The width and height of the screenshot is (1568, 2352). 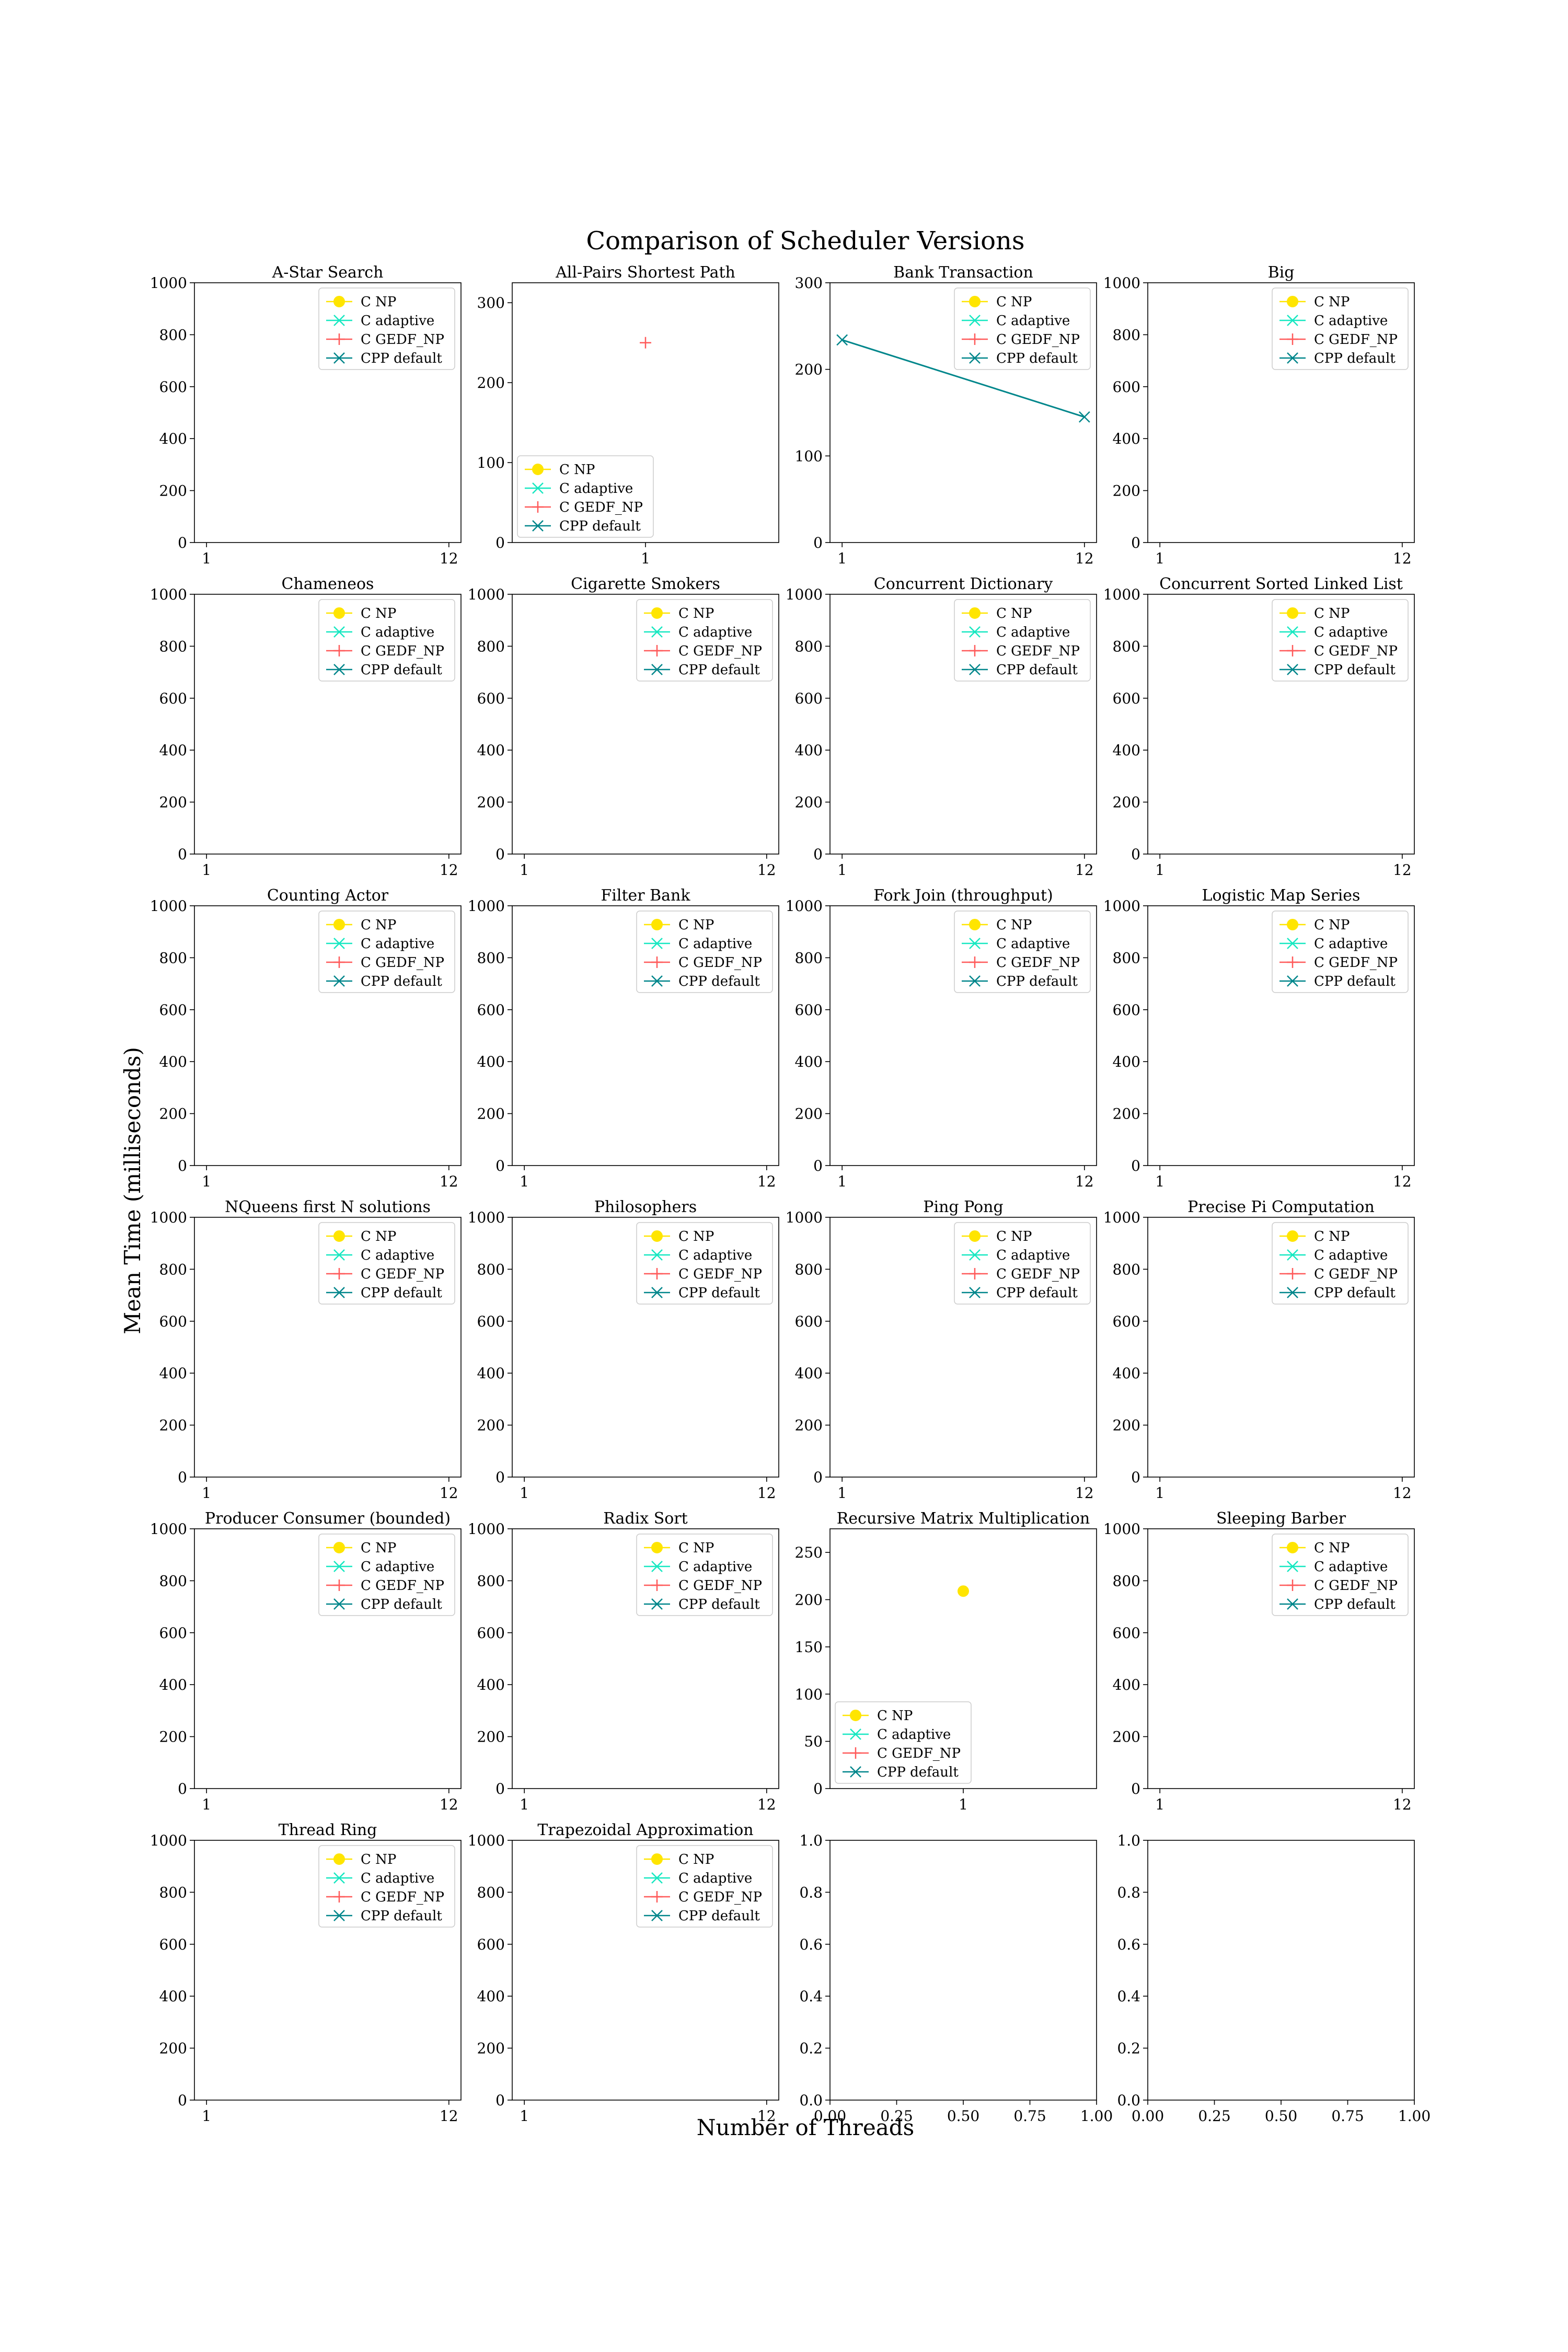 I want to click on x-tick-label: 1, so click(x=524, y=1804).